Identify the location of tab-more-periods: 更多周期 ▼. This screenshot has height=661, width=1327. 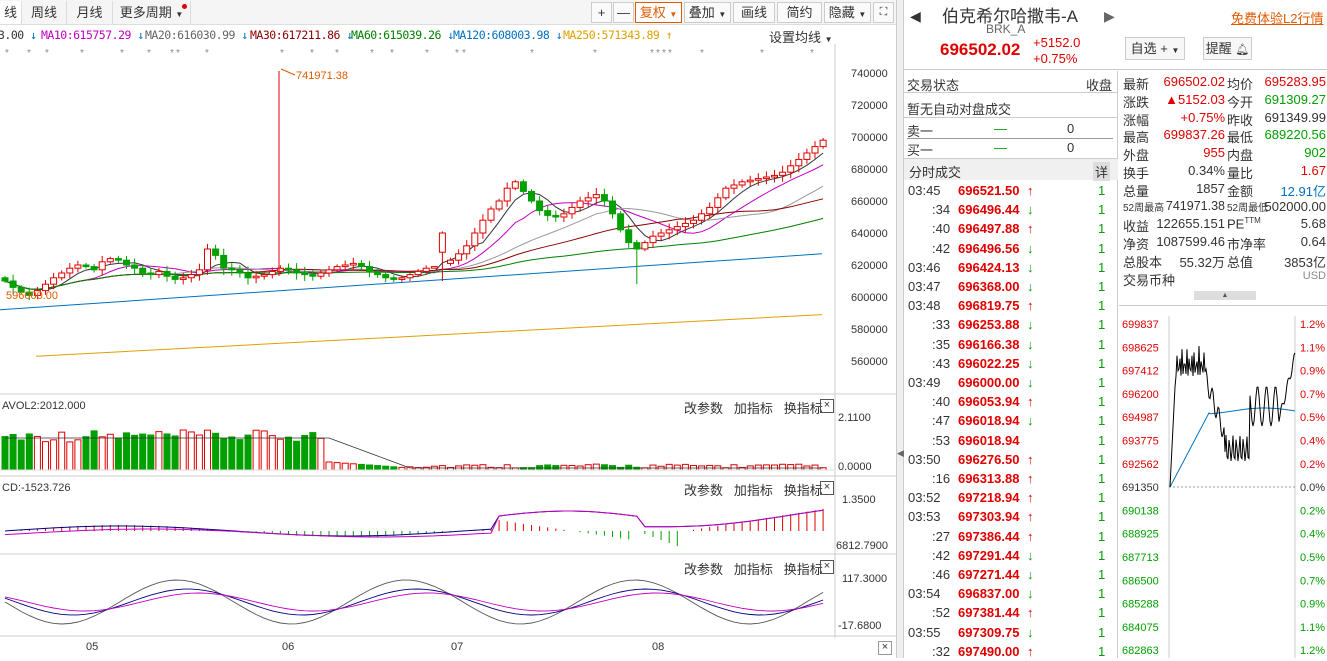
(152, 12).